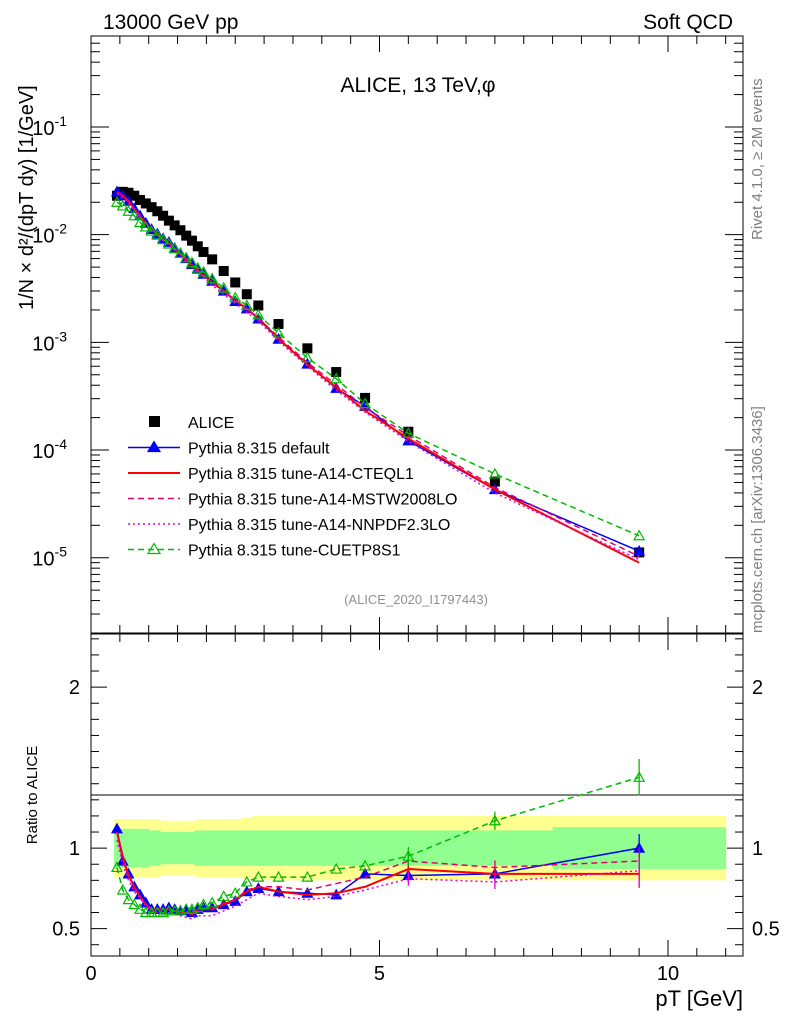  What do you see at coordinates (66, 930) in the screenshot?
I see `ratio-y-tick-label: 0.5` at bounding box center [66, 930].